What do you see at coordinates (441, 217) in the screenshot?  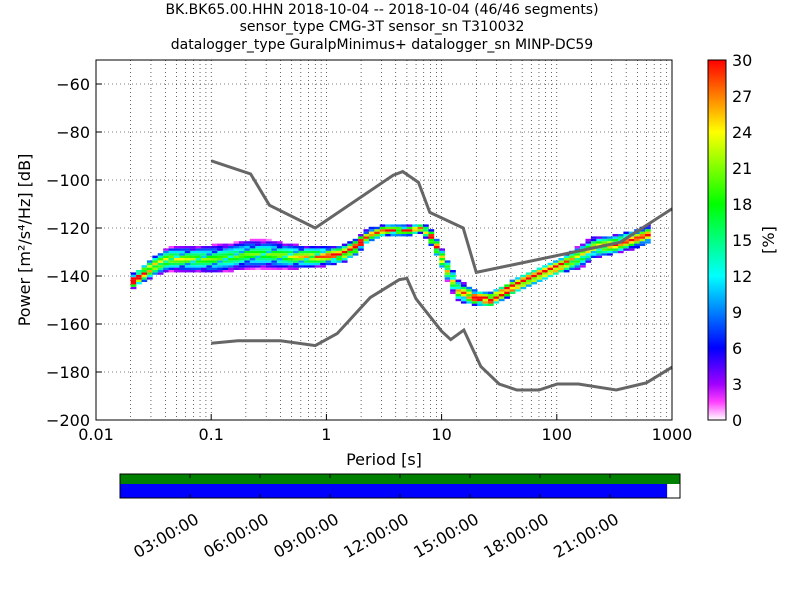 I see `new-high-noise-model-line` at bounding box center [441, 217].